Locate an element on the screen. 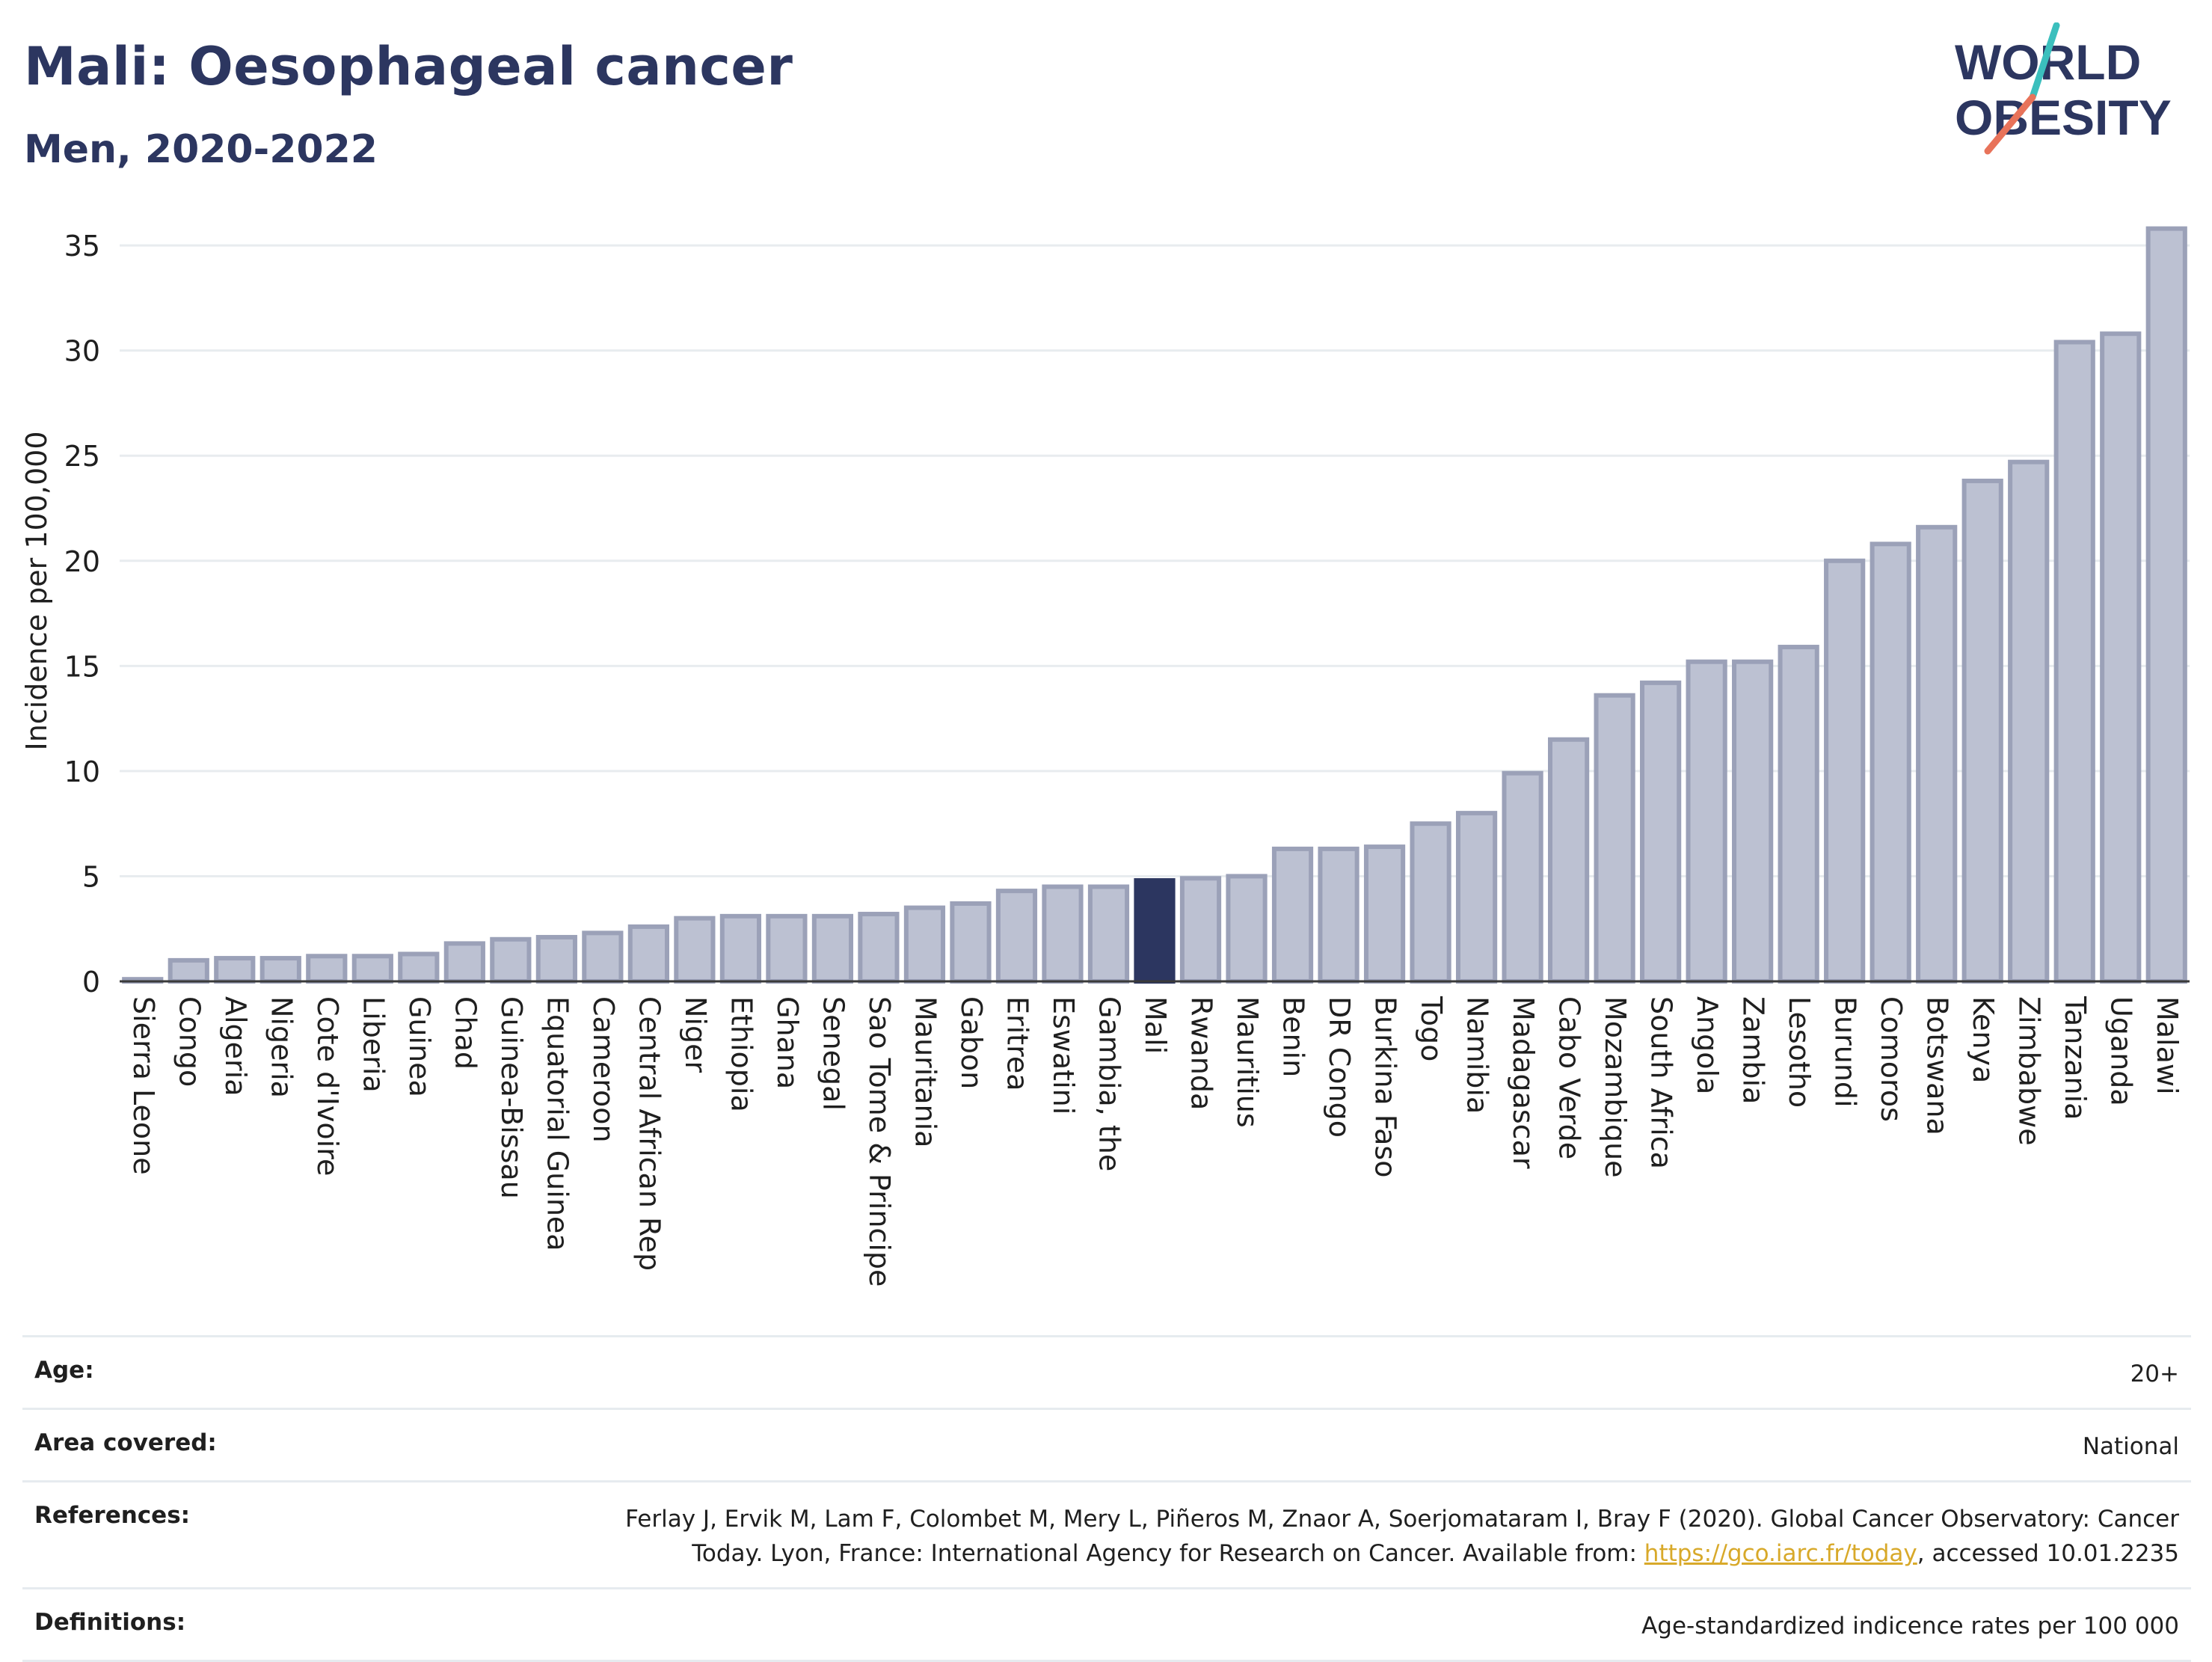  x-tick-label: Angola is located at coordinates (1707, 1045).